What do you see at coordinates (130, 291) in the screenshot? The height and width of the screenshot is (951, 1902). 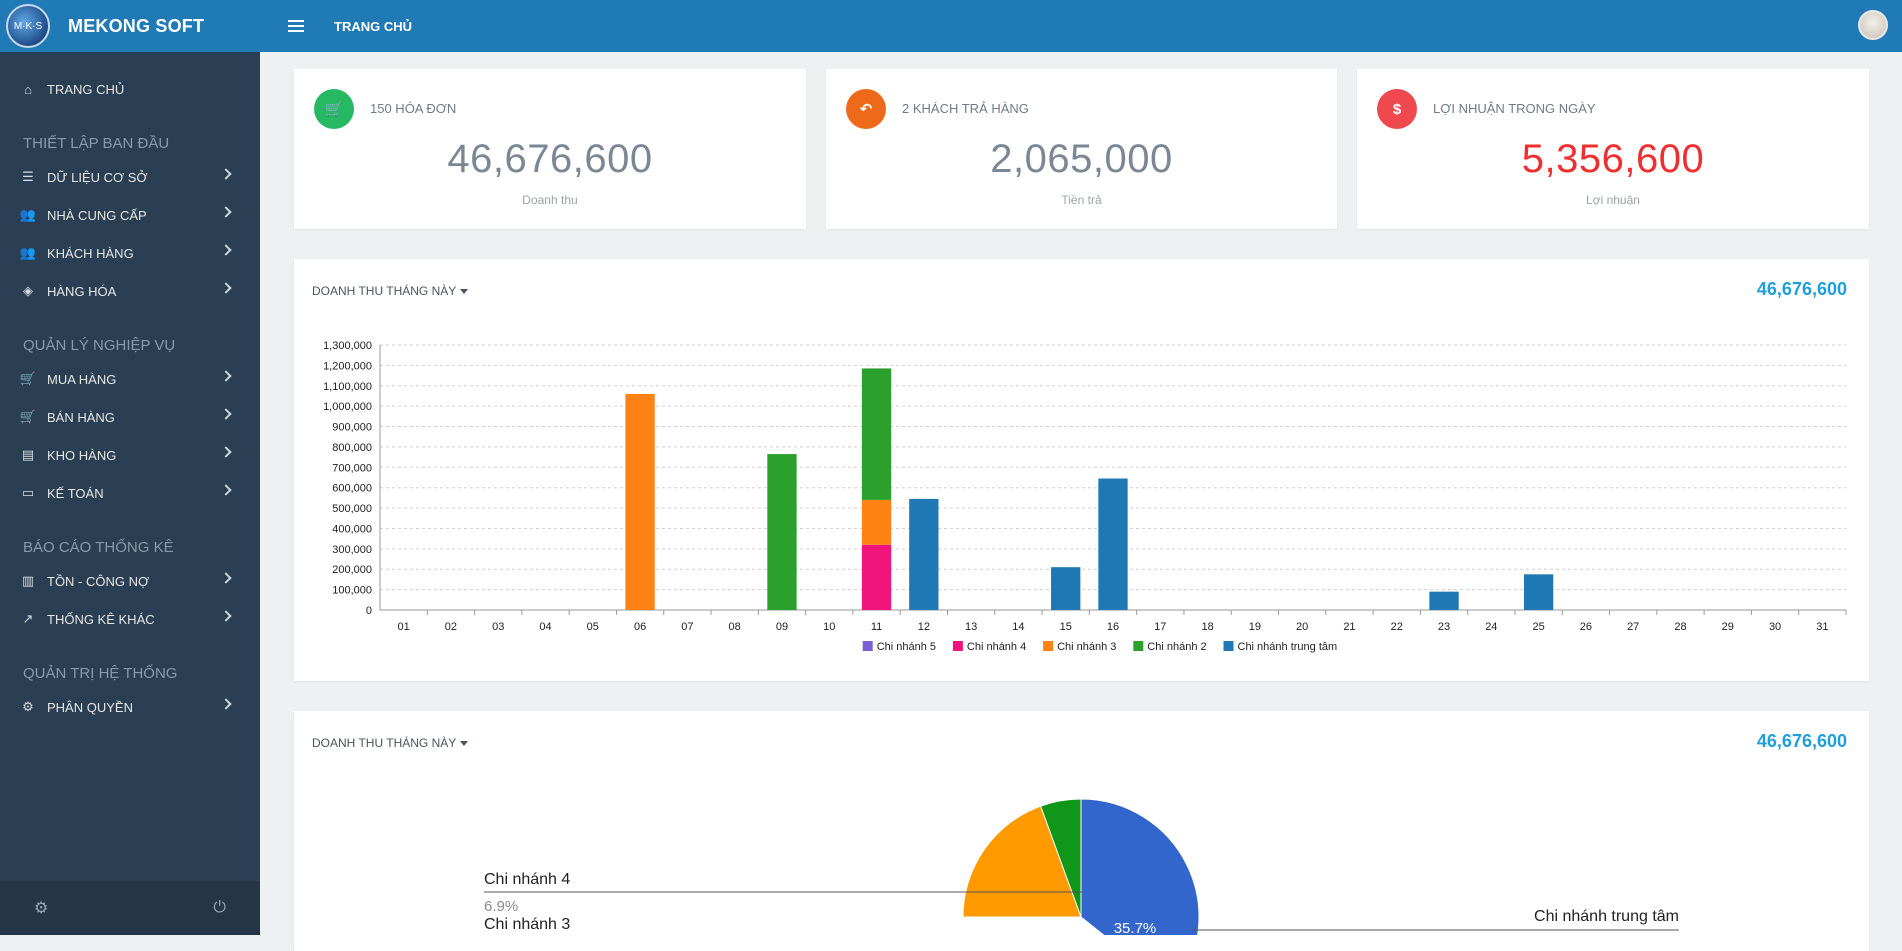 I see `sidebar-item-products: ◈ HÀNG HÓA` at bounding box center [130, 291].